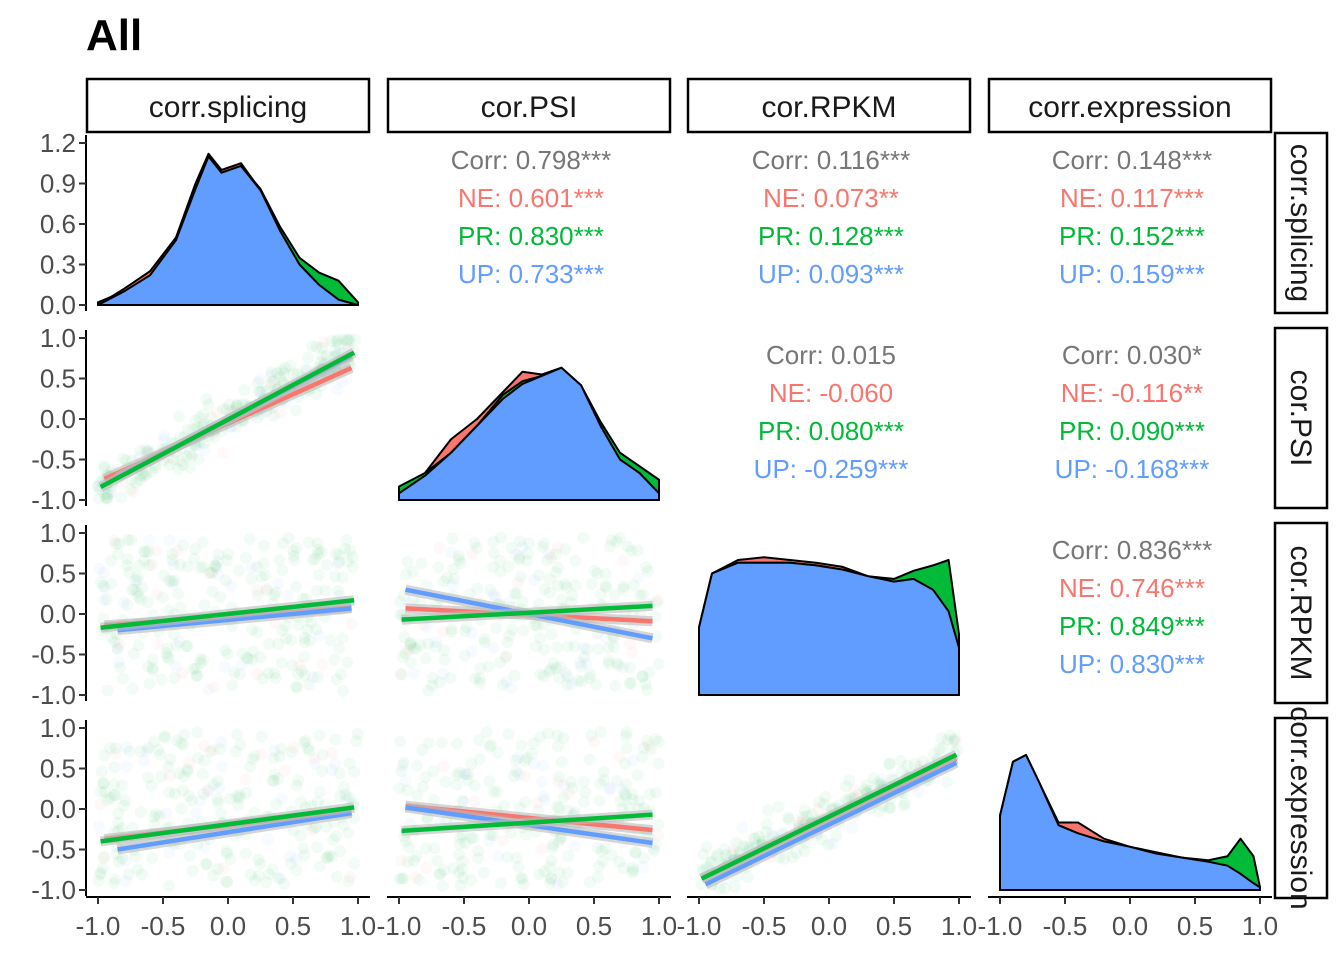 The image size is (1344, 960). Describe the element at coordinates (58, 809) in the screenshot. I see `y-tick-label: 0.0` at that location.